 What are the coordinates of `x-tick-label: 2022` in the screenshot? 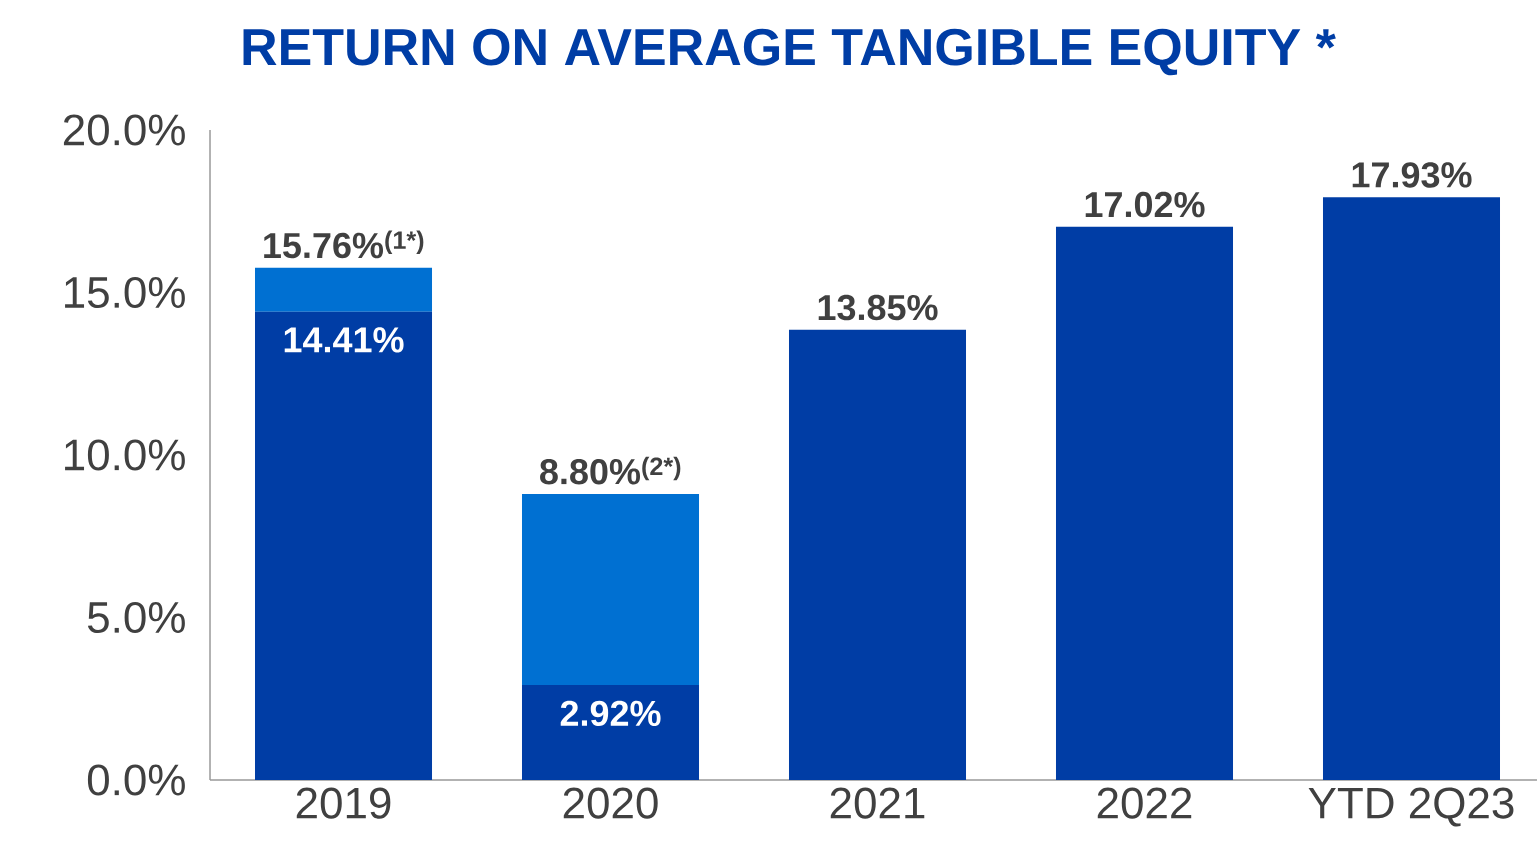 It's located at (1144, 803).